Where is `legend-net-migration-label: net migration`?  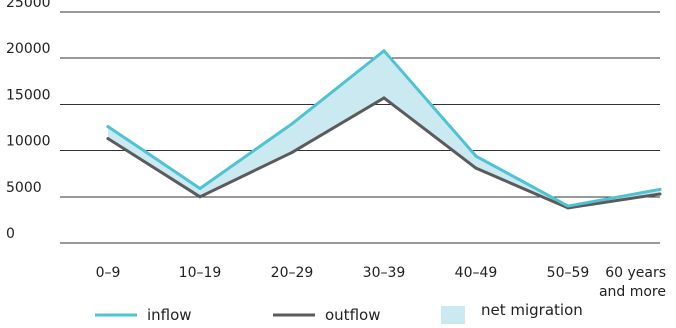
legend-net-migration-label: net migration is located at coordinates (532, 310).